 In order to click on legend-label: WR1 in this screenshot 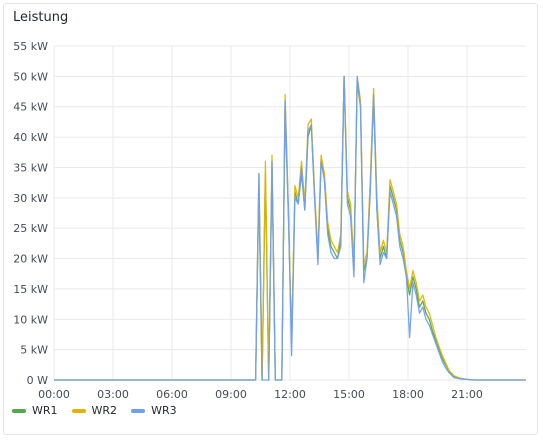, I will do `click(45, 410)`.